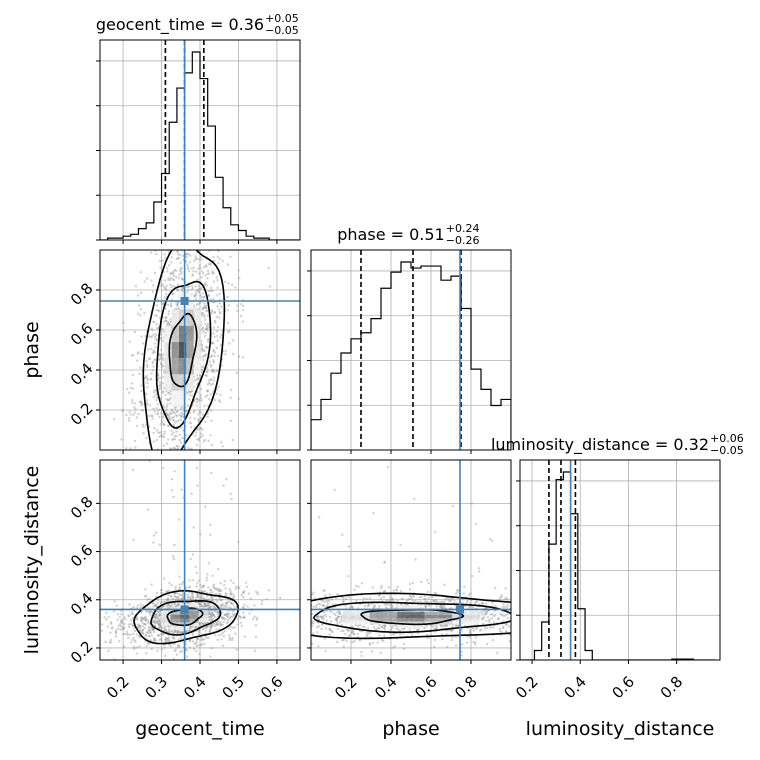 This screenshot has width=760, height=760. What do you see at coordinates (282, 30) in the screenshot?
I see `title-lower-error: −0.05` at bounding box center [282, 30].